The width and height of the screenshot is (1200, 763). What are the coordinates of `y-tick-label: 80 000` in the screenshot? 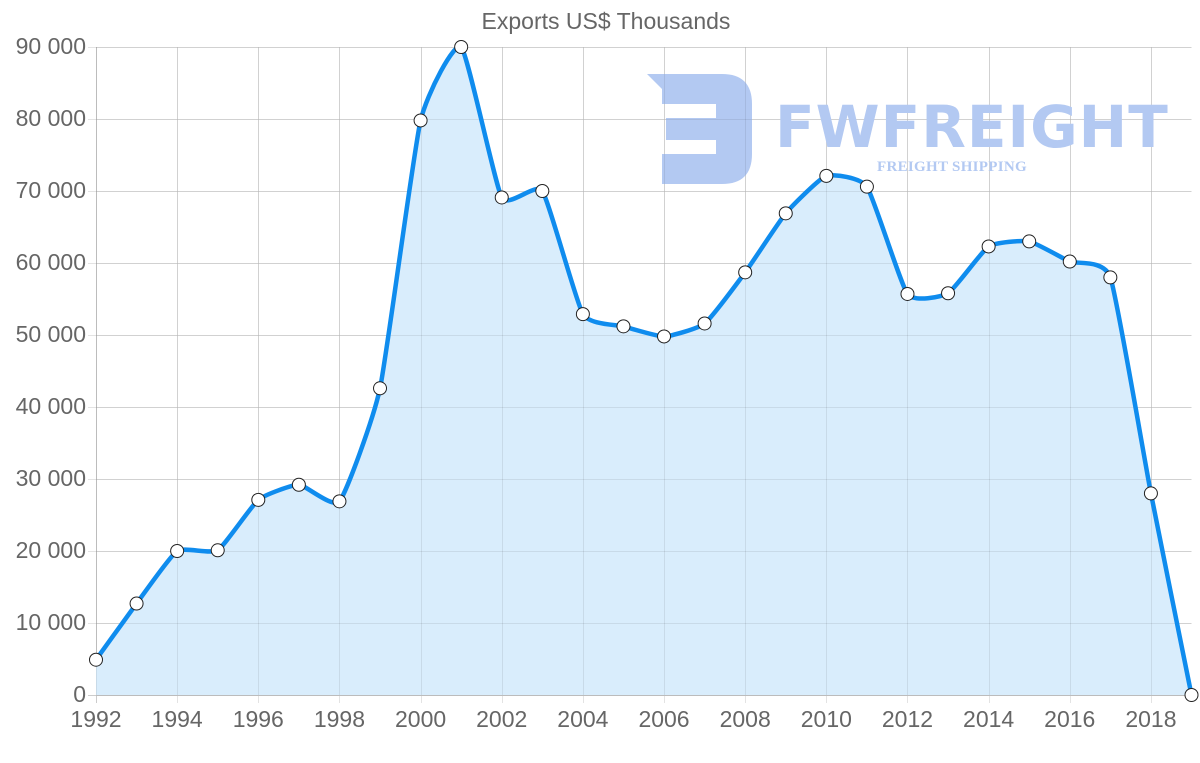 It's located at (50, 118).